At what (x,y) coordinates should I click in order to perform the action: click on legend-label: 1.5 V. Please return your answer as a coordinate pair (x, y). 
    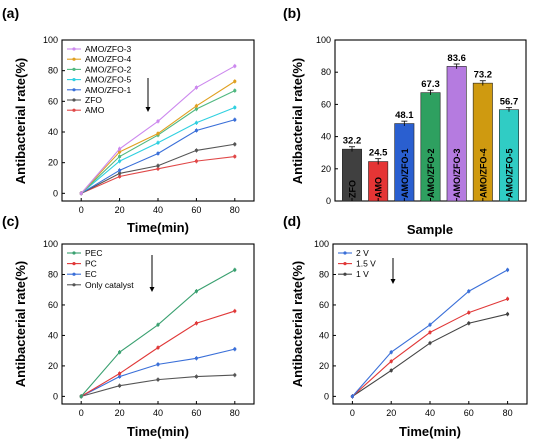
    Looking at the image, I should click on (366, 264).